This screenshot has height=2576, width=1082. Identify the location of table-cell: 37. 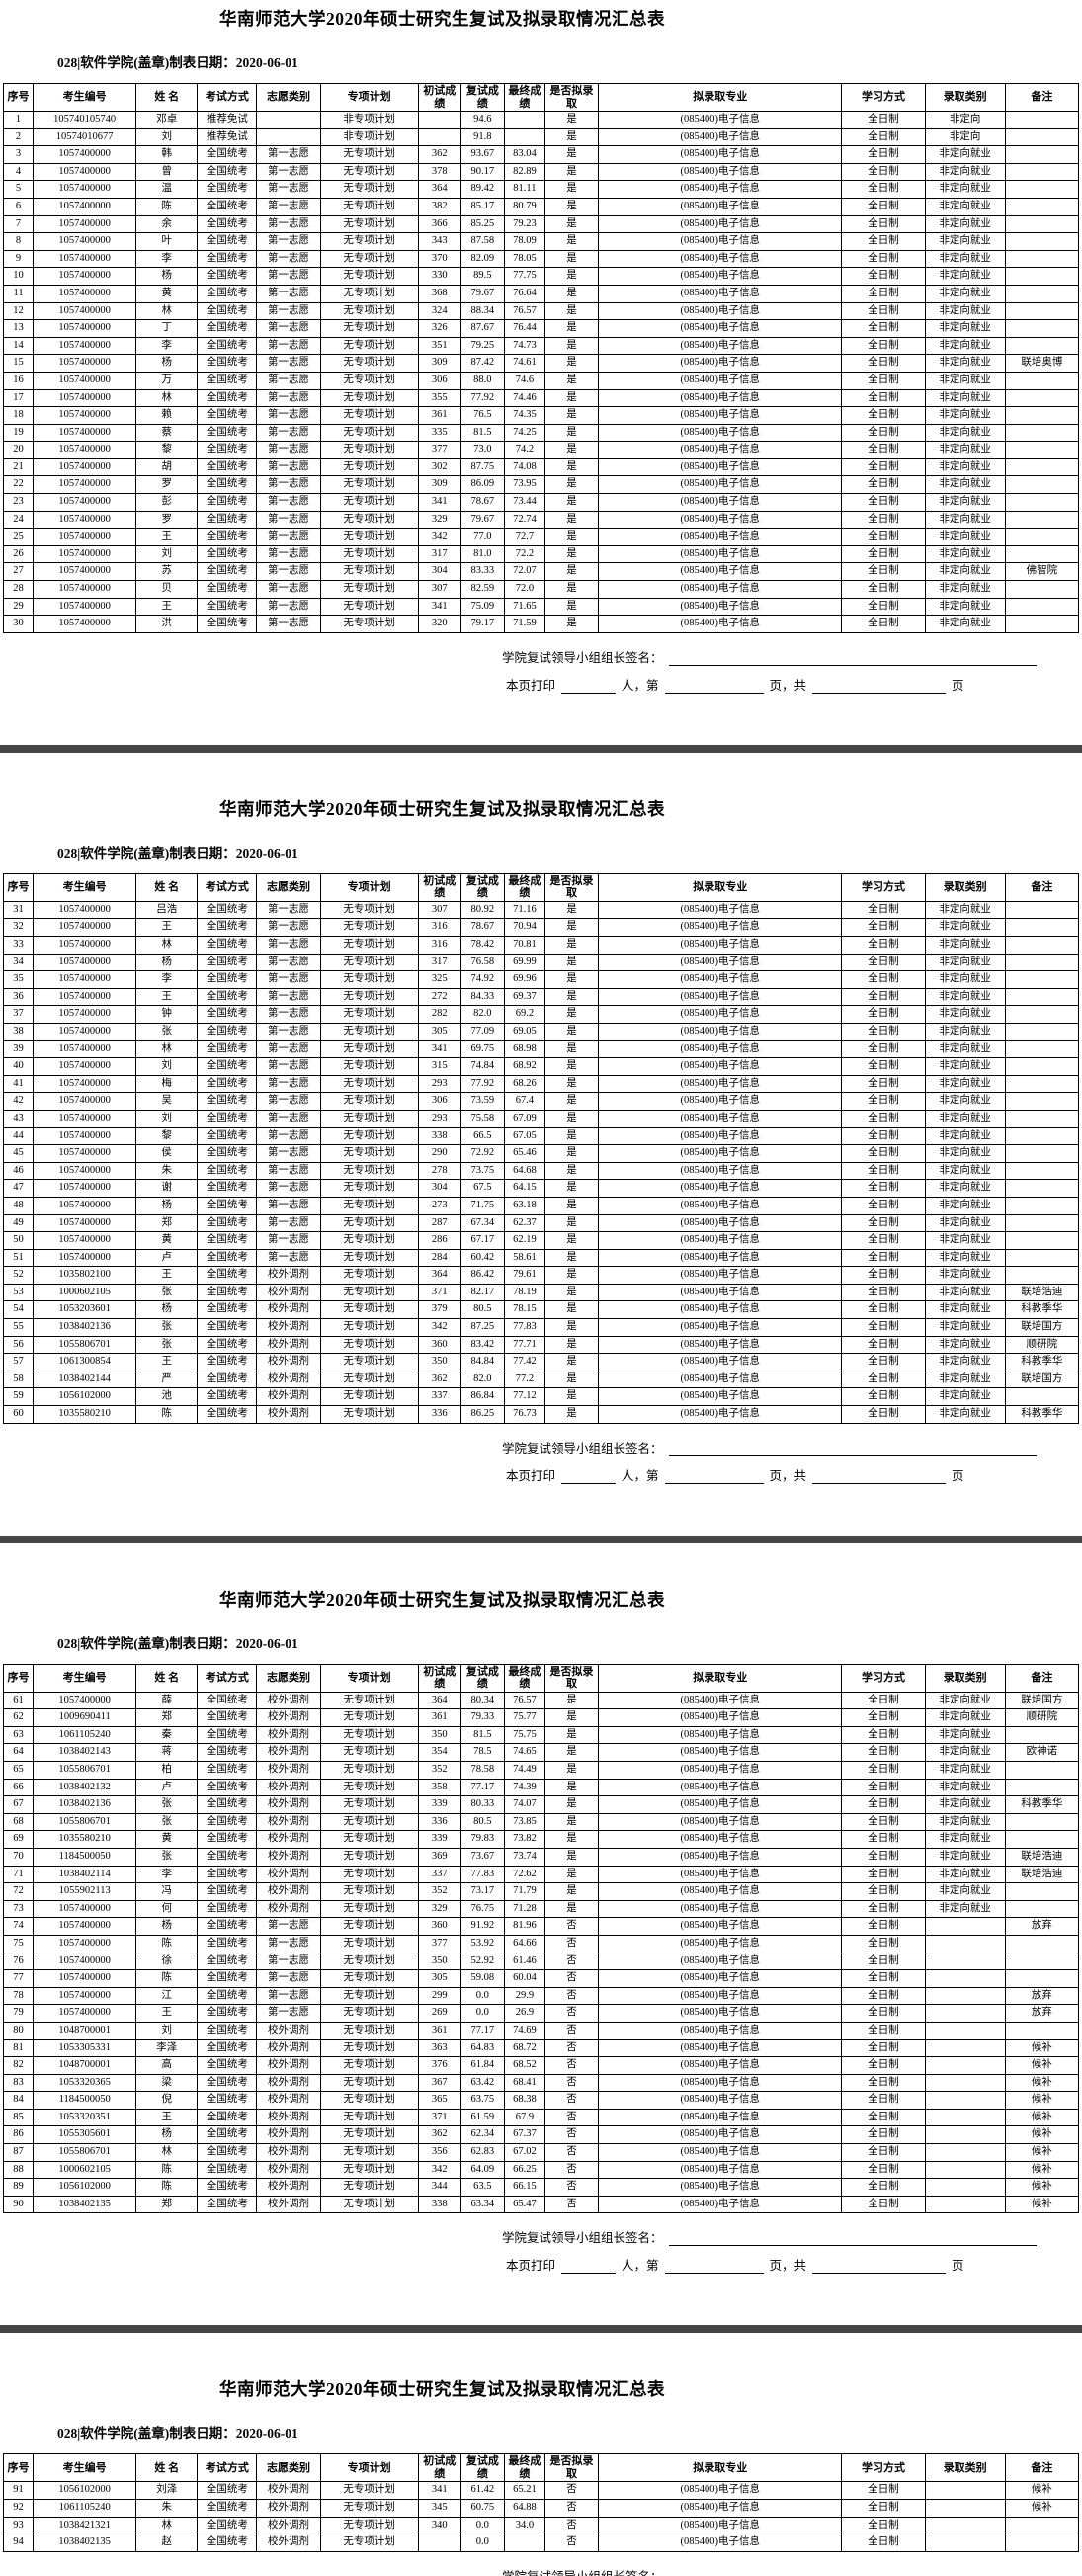
(18, 1014).